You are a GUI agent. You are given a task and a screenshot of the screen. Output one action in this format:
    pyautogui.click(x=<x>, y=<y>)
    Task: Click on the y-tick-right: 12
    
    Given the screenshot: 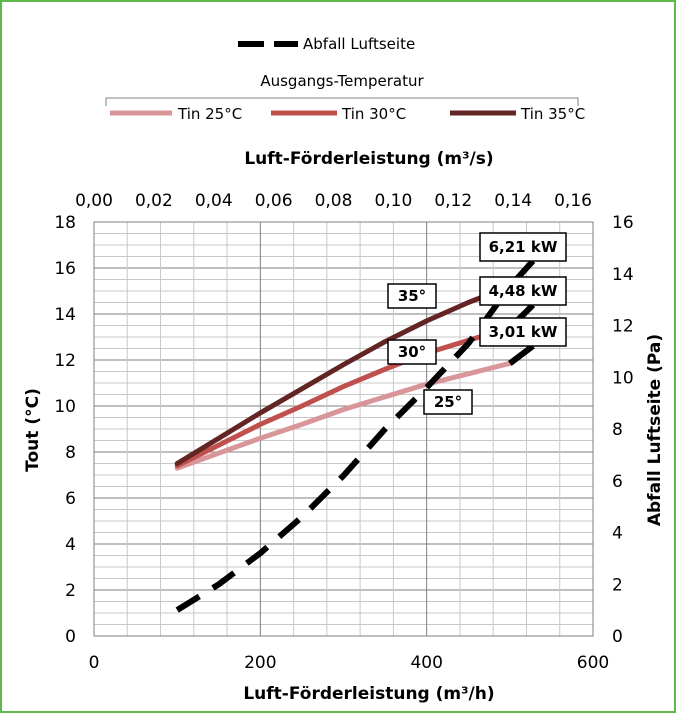 What is the action you would take?
    pyautogui.click(x=623, y=327)
    